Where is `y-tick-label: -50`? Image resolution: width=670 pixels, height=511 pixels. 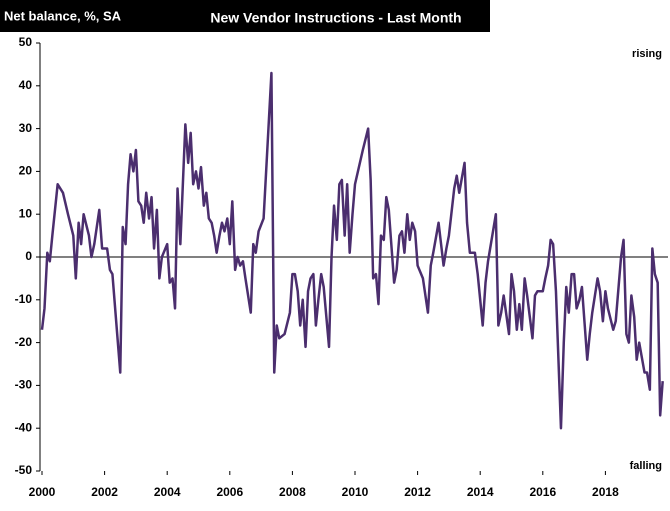
y-tick-label: -50 is located at coordinates (24, 470).